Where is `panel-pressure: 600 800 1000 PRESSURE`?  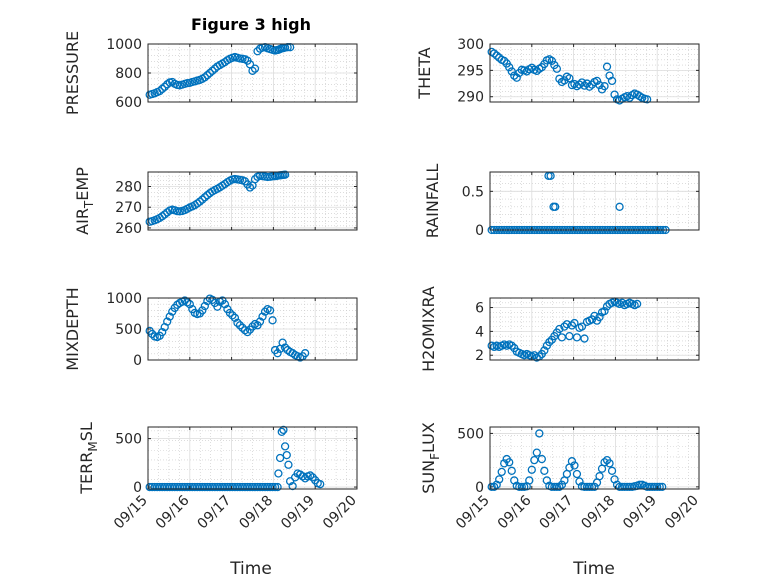 panel-pressure: 600 800 1000 PRESSURE is located at coordinates (210, 73).